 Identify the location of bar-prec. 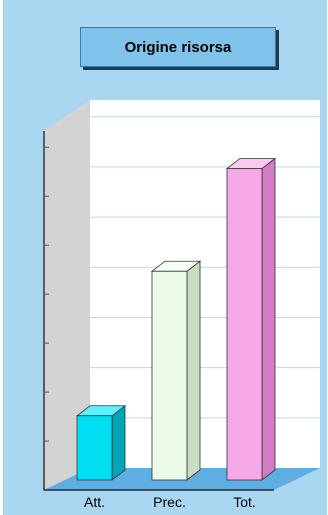
(176, 370).